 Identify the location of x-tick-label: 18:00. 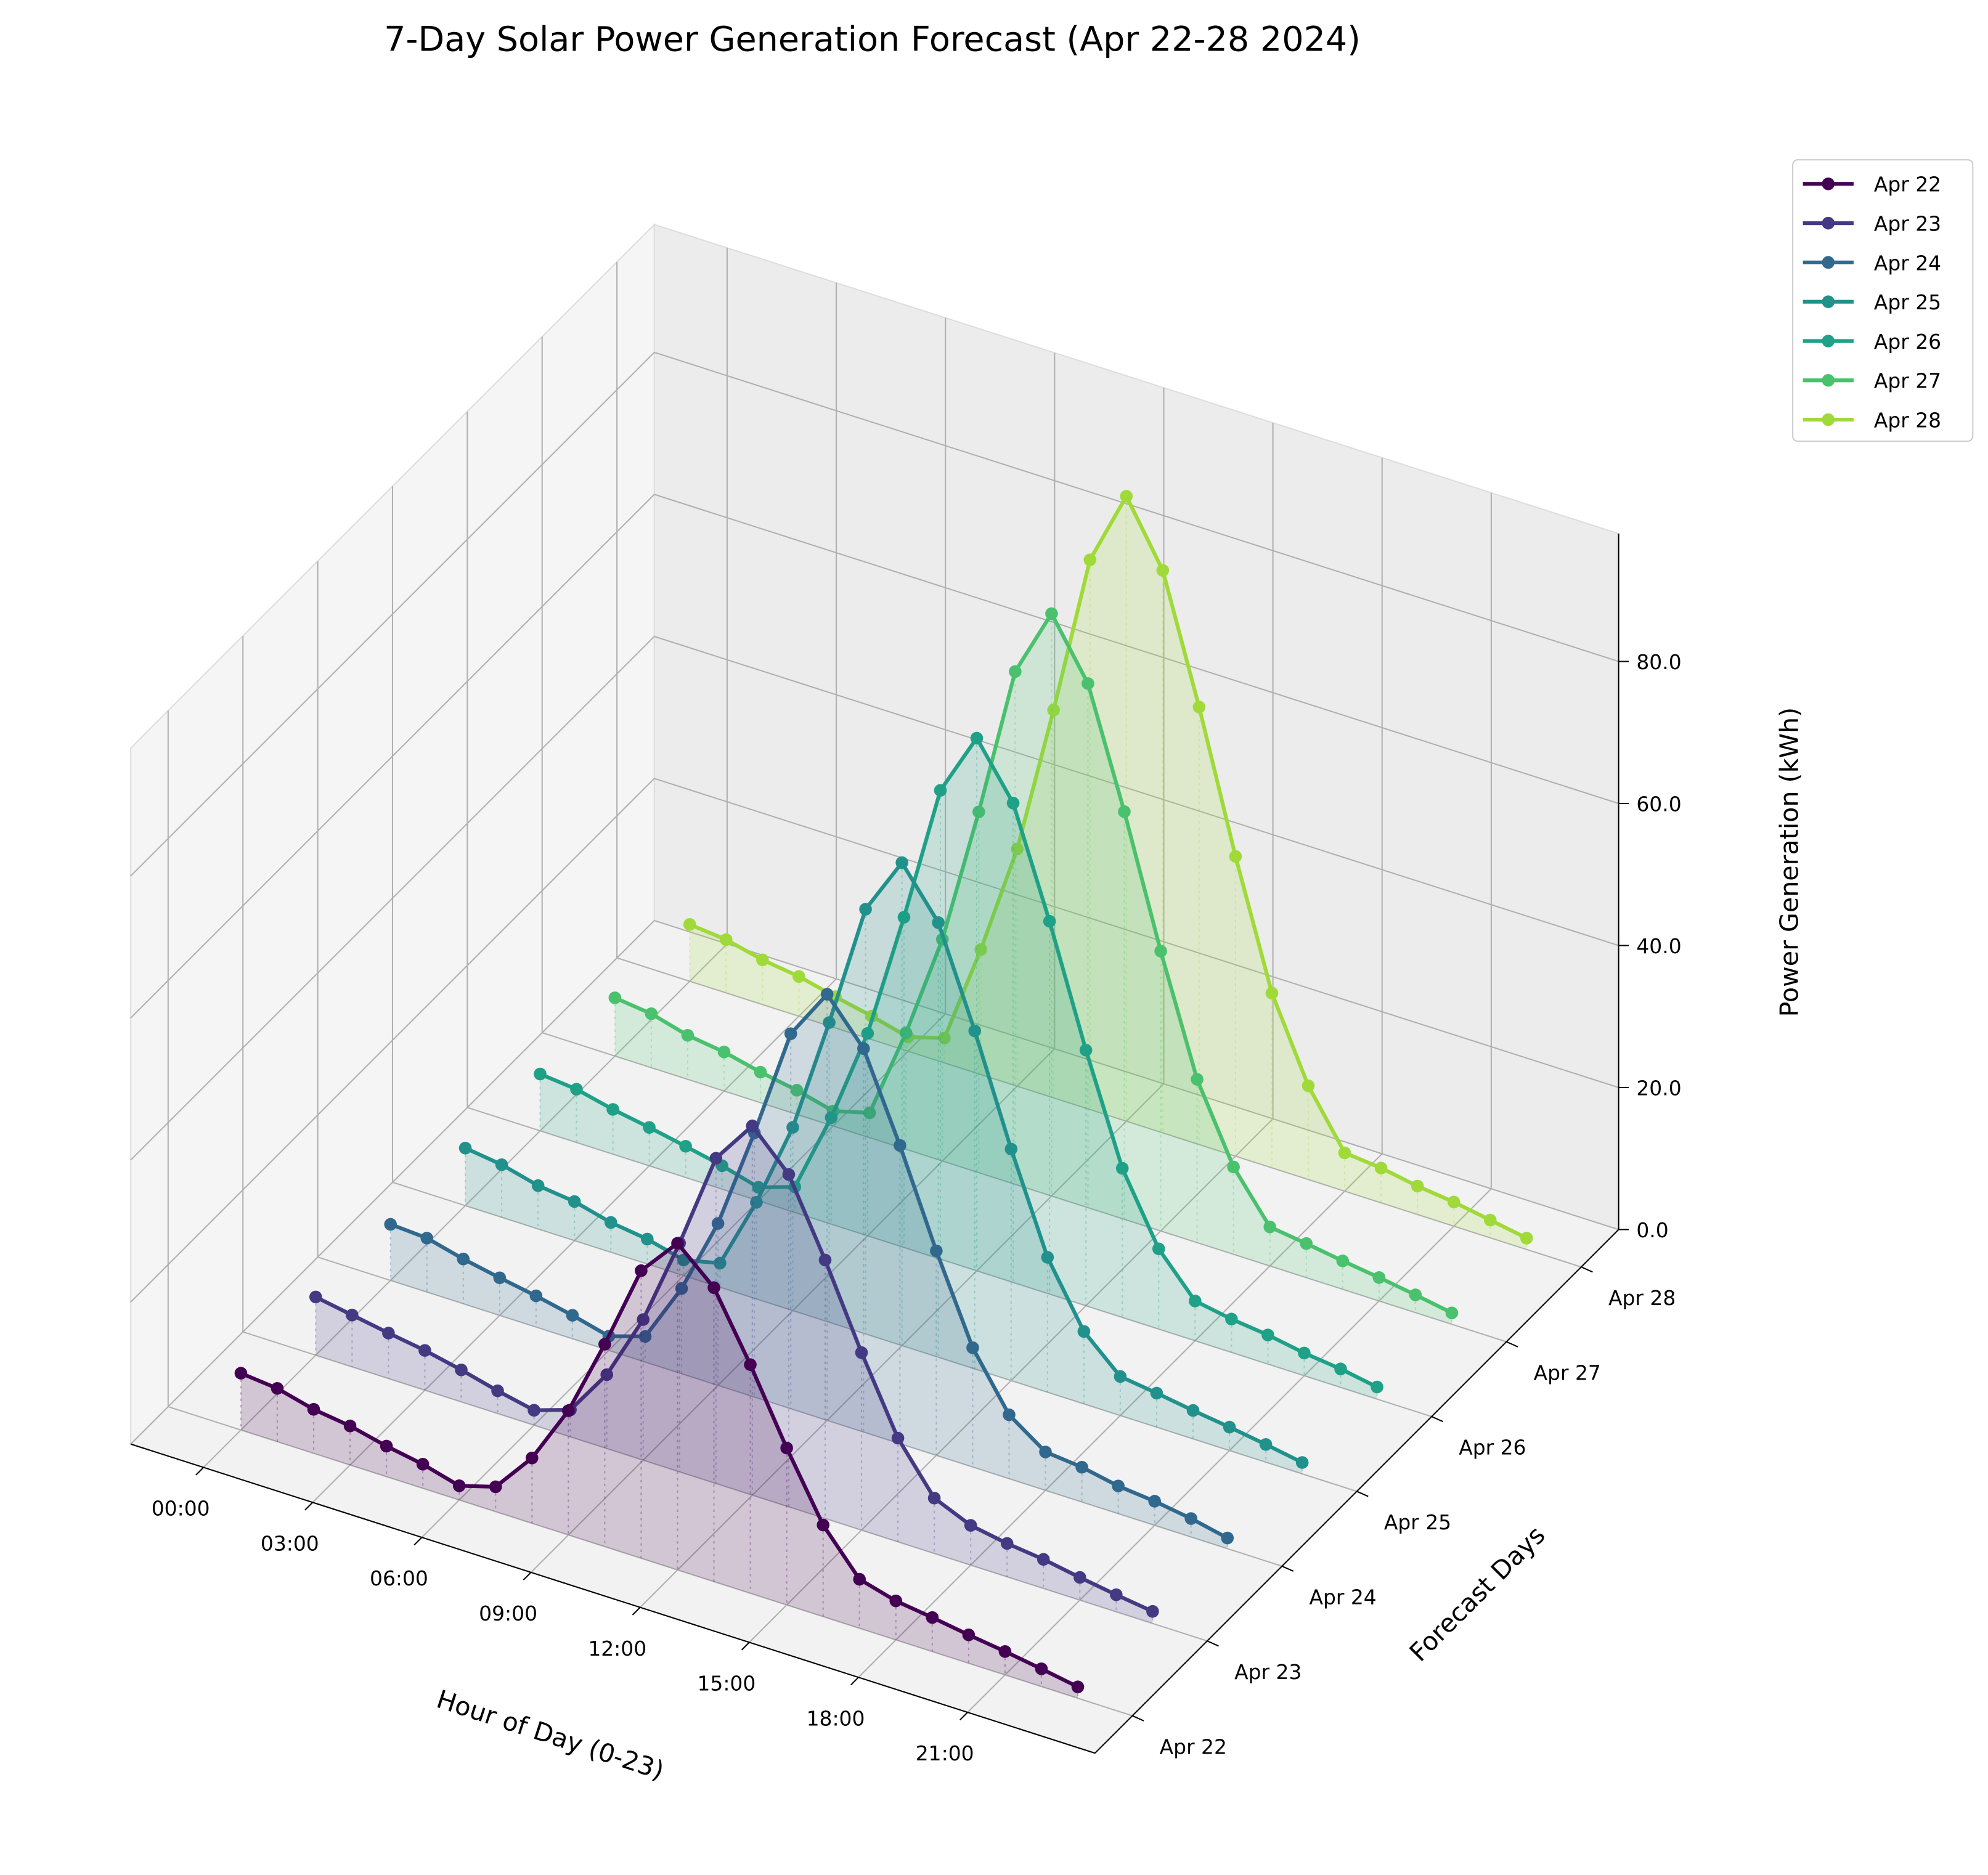
(836, 1718).